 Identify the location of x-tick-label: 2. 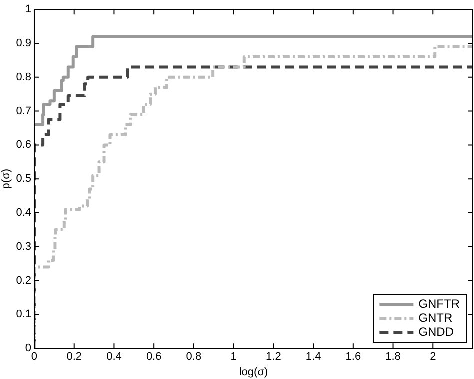
(433, 357).